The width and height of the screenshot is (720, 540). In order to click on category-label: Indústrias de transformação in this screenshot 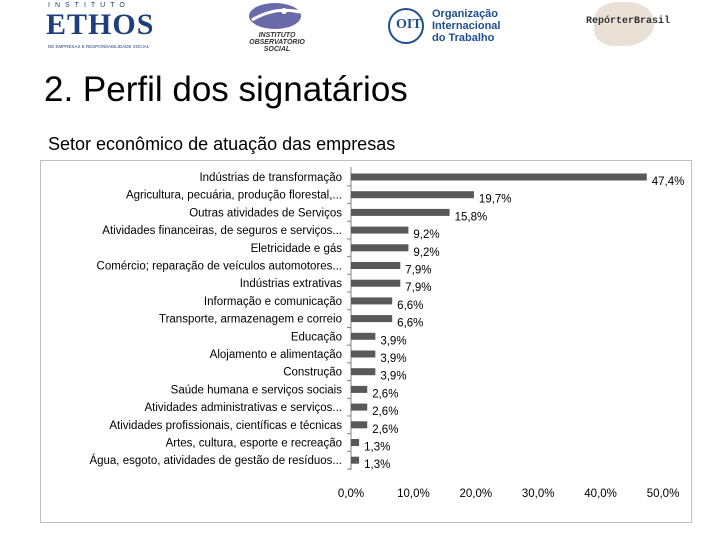, I will do `click(270, 178)`.